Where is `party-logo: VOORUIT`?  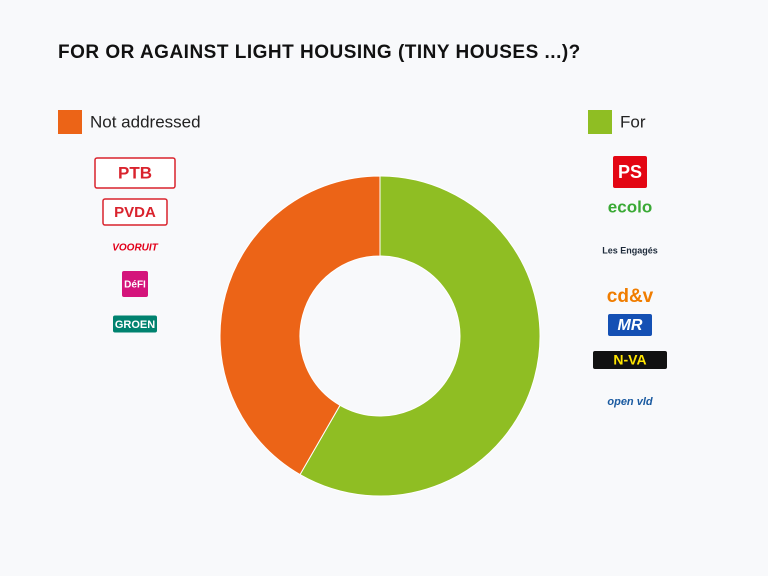
party-logo: VOORUIT is located at coordinates (135, 248).